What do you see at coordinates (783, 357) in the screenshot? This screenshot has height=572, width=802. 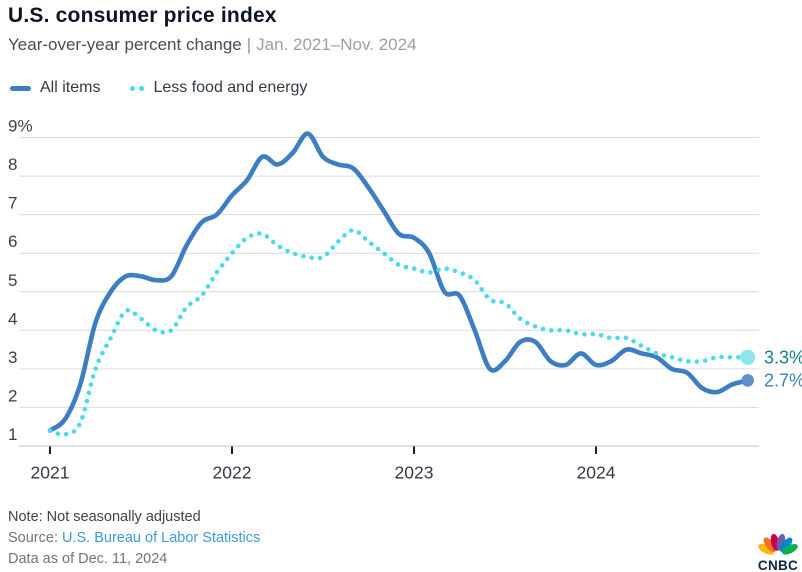 I see `less-food-and-energy-end-label: 3.3%` at bounding box center [783, 357].